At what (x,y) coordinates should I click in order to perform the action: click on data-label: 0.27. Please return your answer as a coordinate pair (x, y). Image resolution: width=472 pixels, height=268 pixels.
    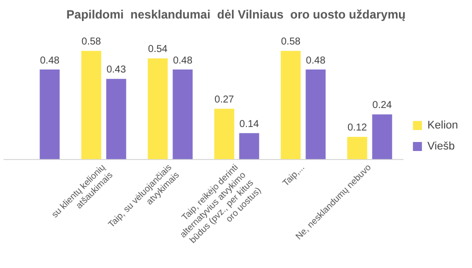
    Looking at the image, I should click on (224, 100).